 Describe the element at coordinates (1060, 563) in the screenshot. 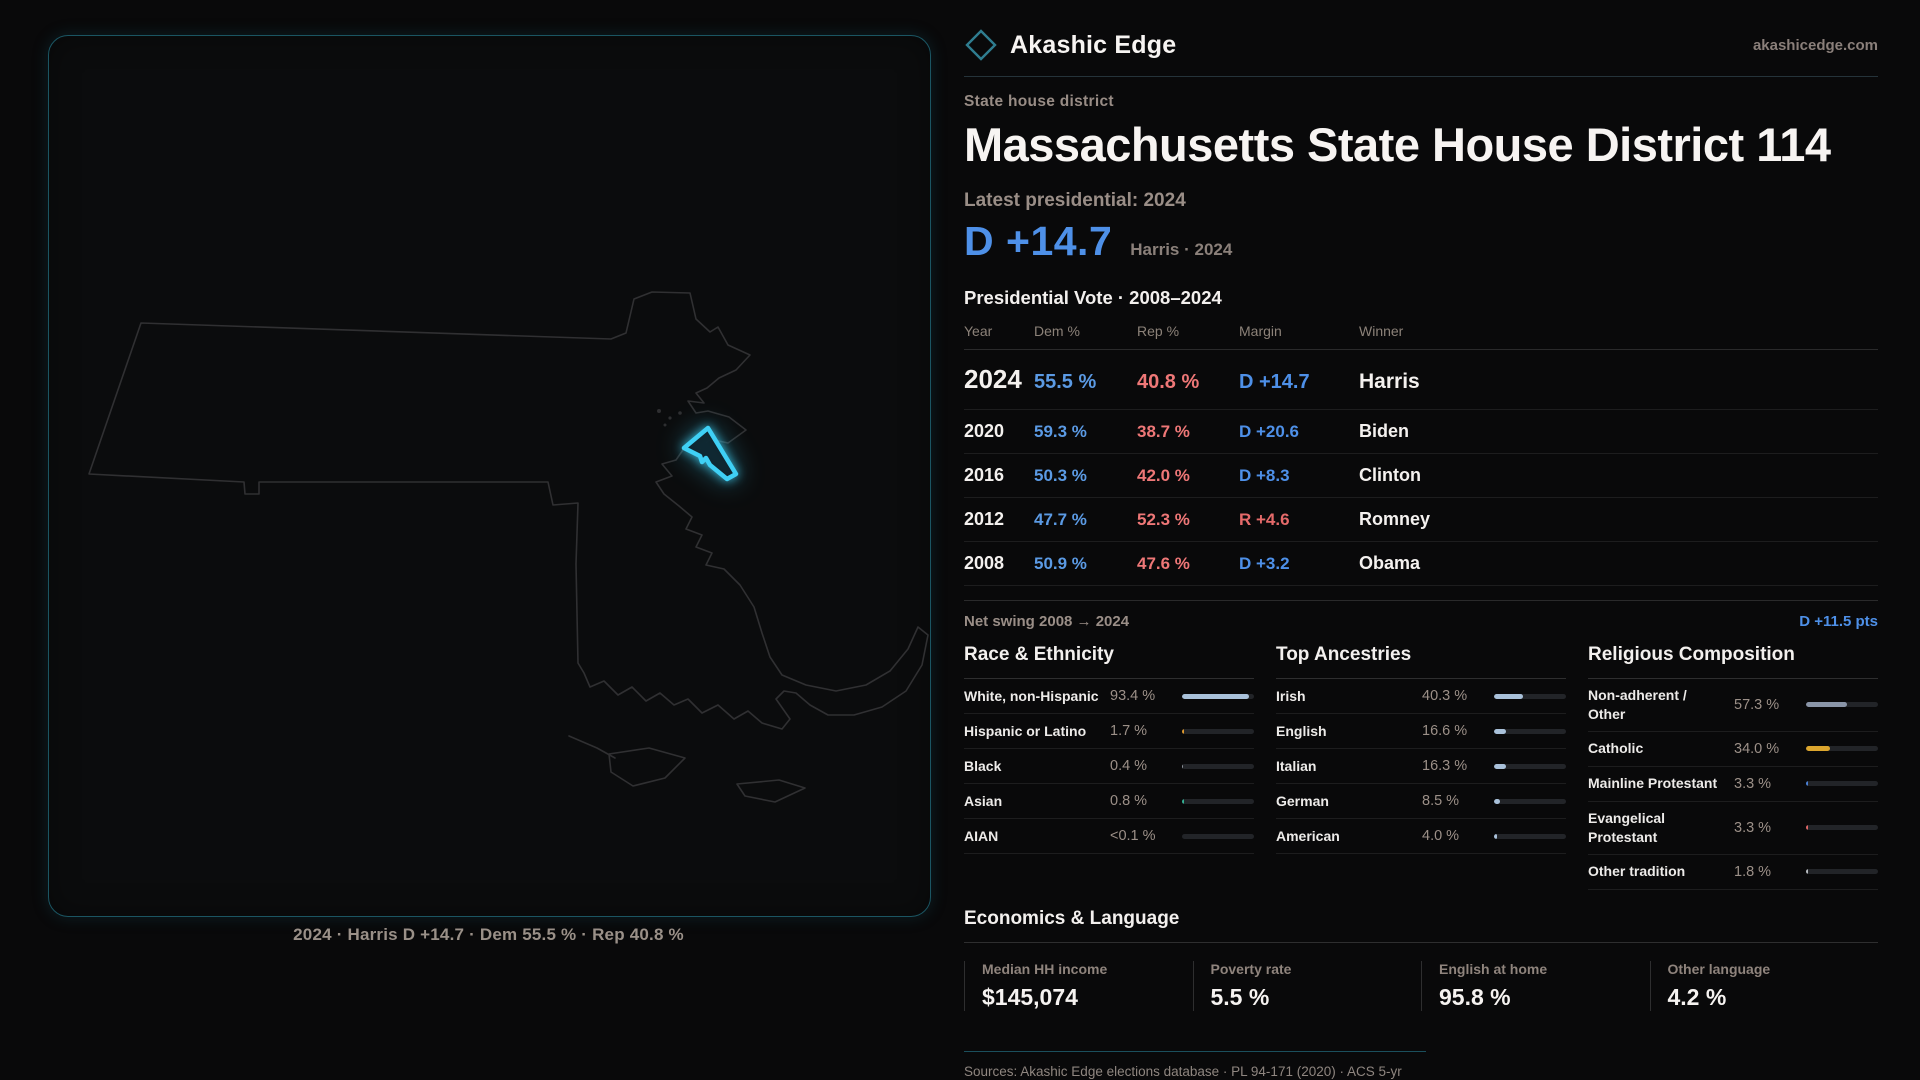

I see `vote-dem-pct: 50.9 %` at that location.